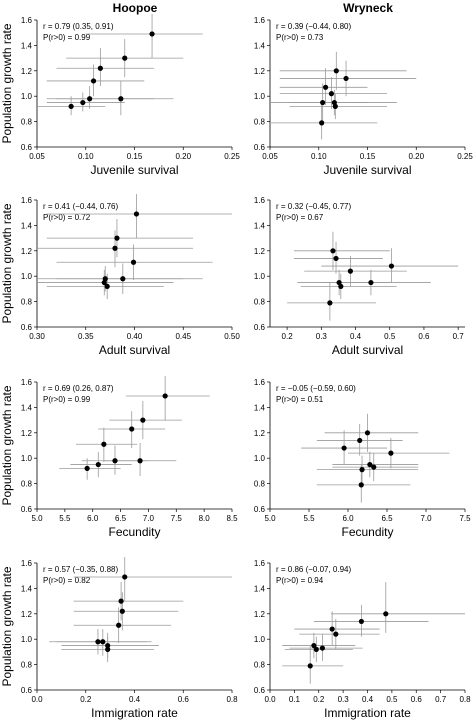  Describe the element at coordinates (300, 399) in the screenshot. I see `probability-text: P(r>0) = 0.51` at that location.